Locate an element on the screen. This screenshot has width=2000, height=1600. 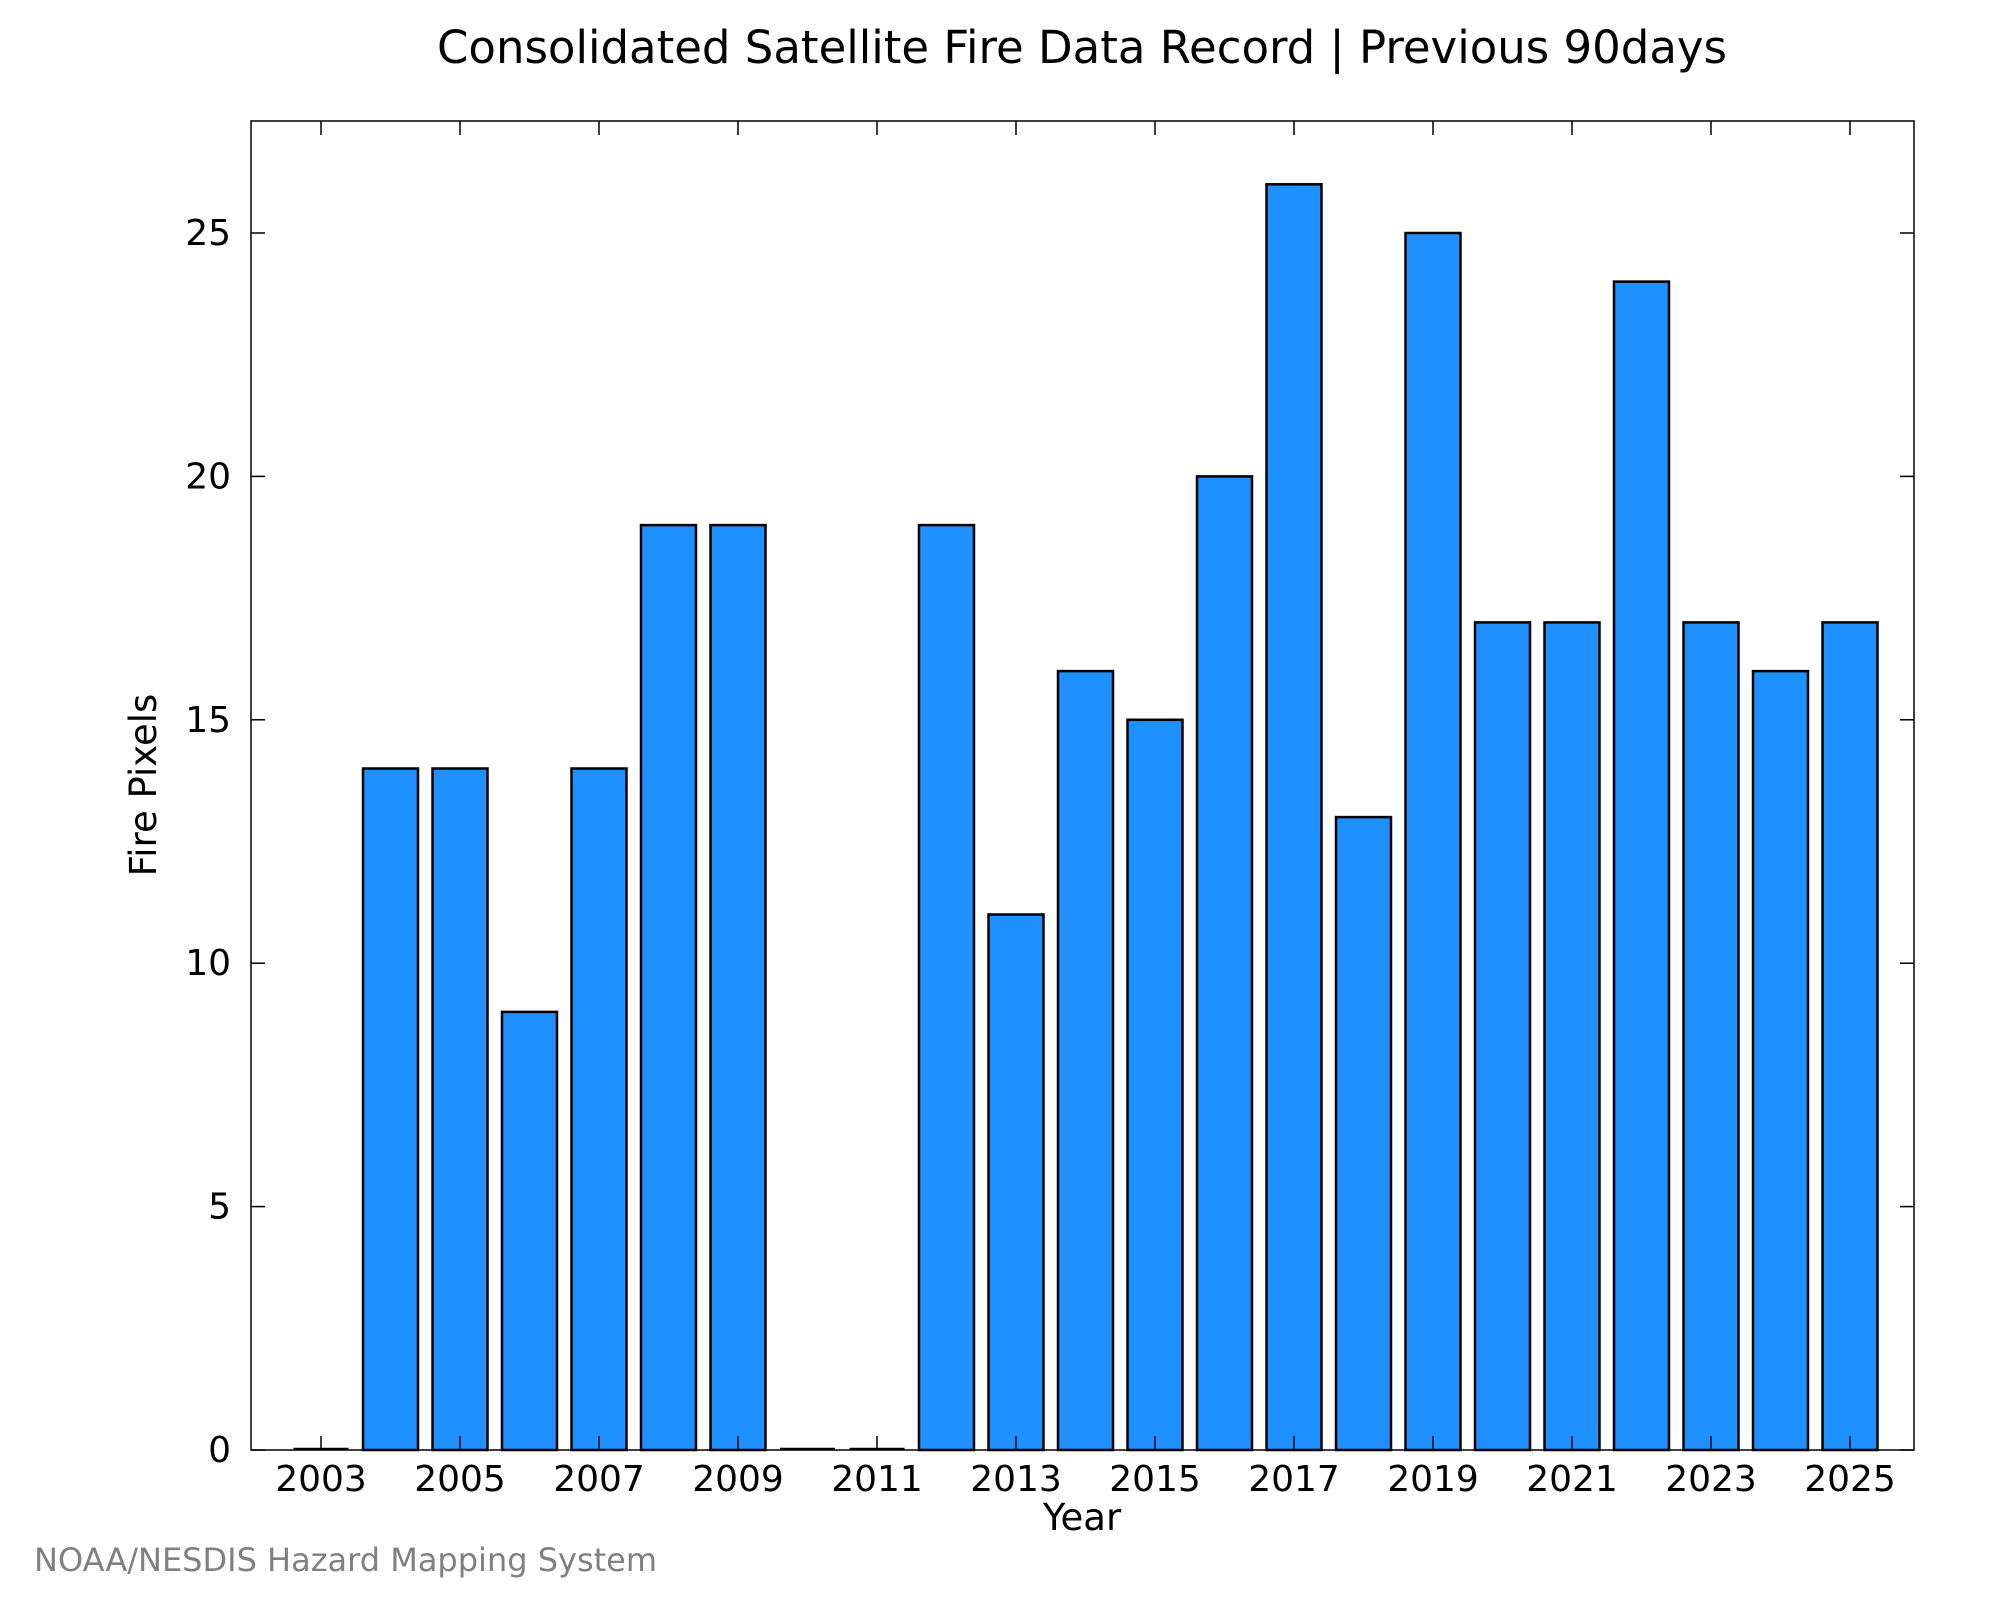
x-axis-label: Year is located at coordinates (1082, 1517).